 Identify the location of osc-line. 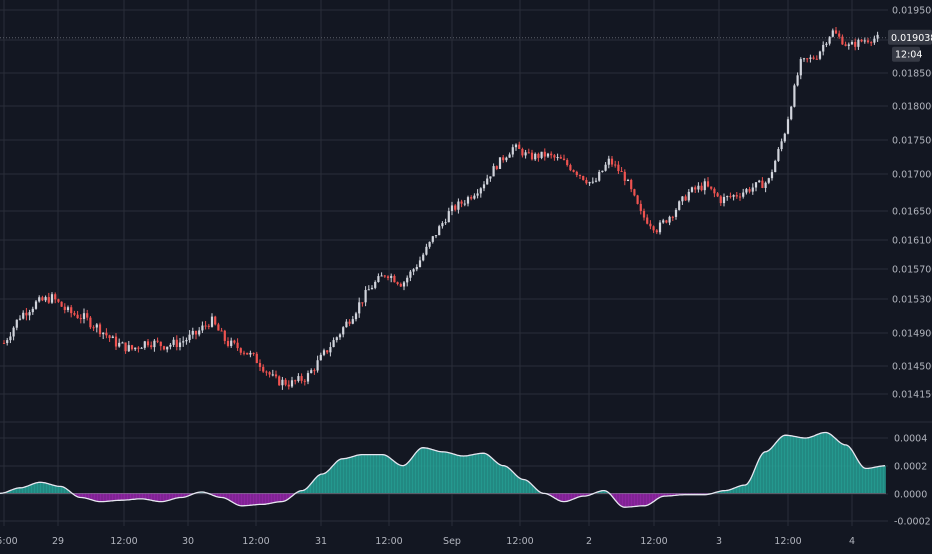
(443, 469).